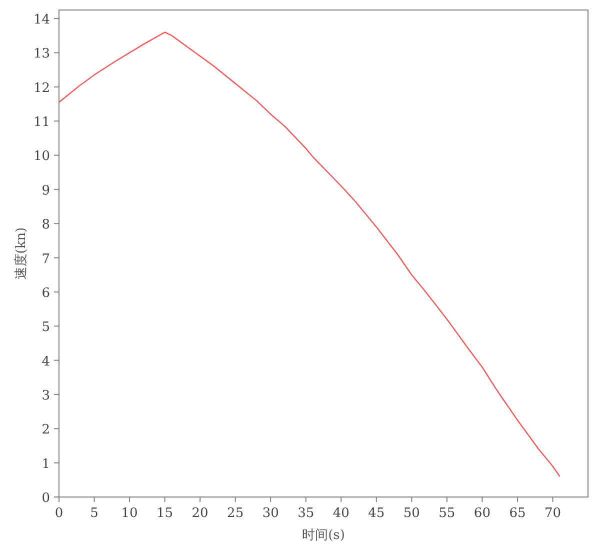 The height and width of the screenshot is (550, 600). Describe the element at coordinates (46, 259) in the screenshot. I see `y-tick-label: 7` at that location.